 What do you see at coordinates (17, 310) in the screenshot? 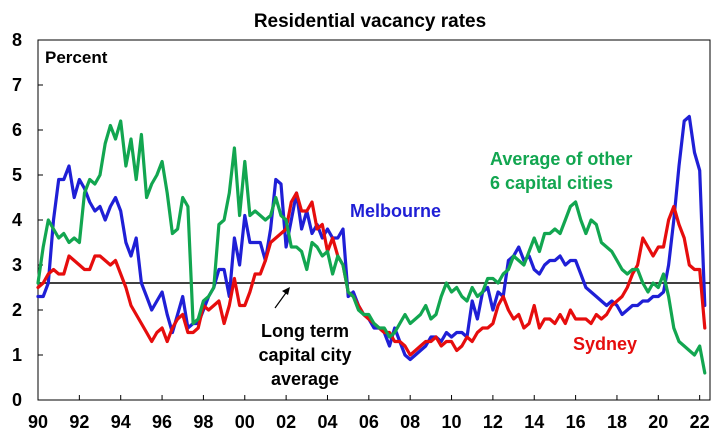
I see `y-tick-label: 2` at bounding box center [17, 310].